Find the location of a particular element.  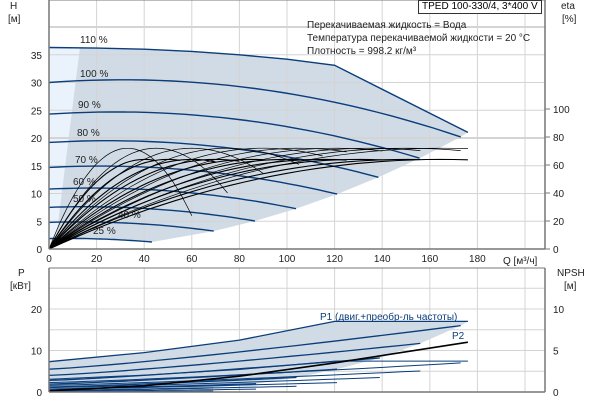

h-tick-label: 15 is located at coordinates (37, 167).